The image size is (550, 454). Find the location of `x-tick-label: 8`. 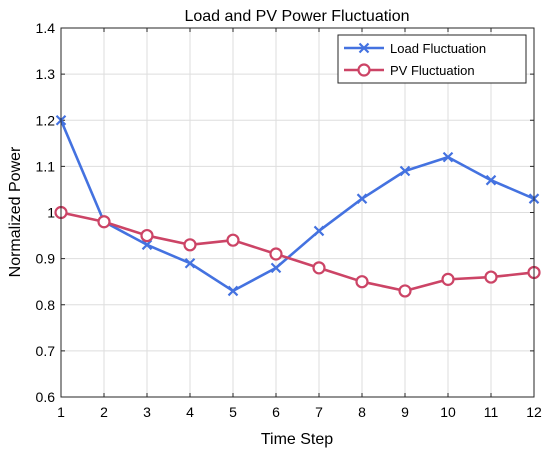

x-tick-label: 8 is located at coordinates (362, 412).